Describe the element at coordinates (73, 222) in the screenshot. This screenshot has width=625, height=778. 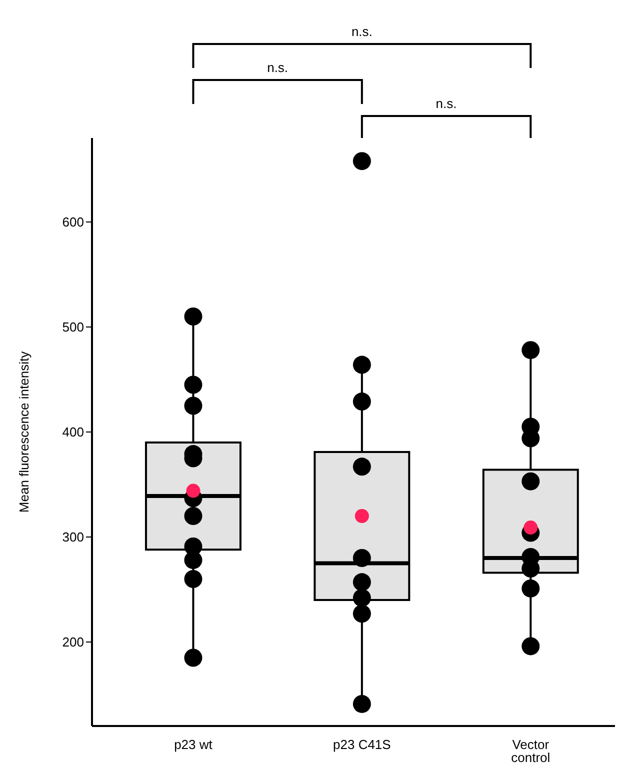
I see `y-tick-label: 600` at that location.